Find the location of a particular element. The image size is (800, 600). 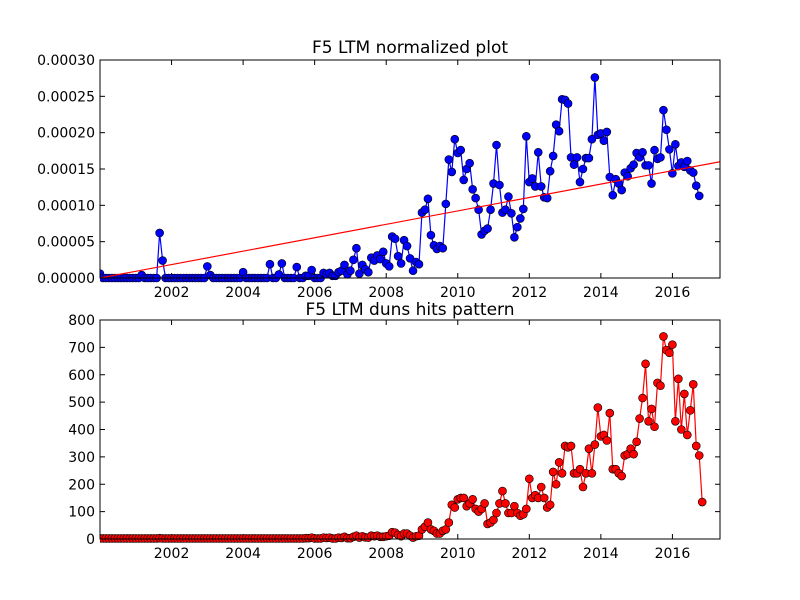

duns-hits-y-tick-label: 800 is located at coordinates (81, 321).